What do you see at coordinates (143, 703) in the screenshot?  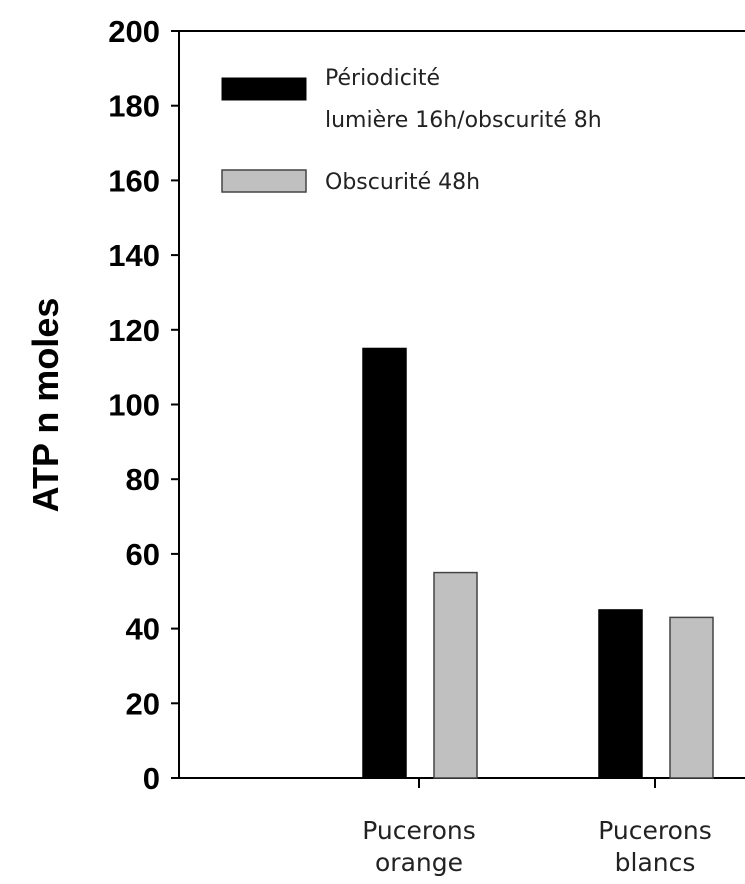 I see `y-tick-label: 20` at bounding box center [143, 703].